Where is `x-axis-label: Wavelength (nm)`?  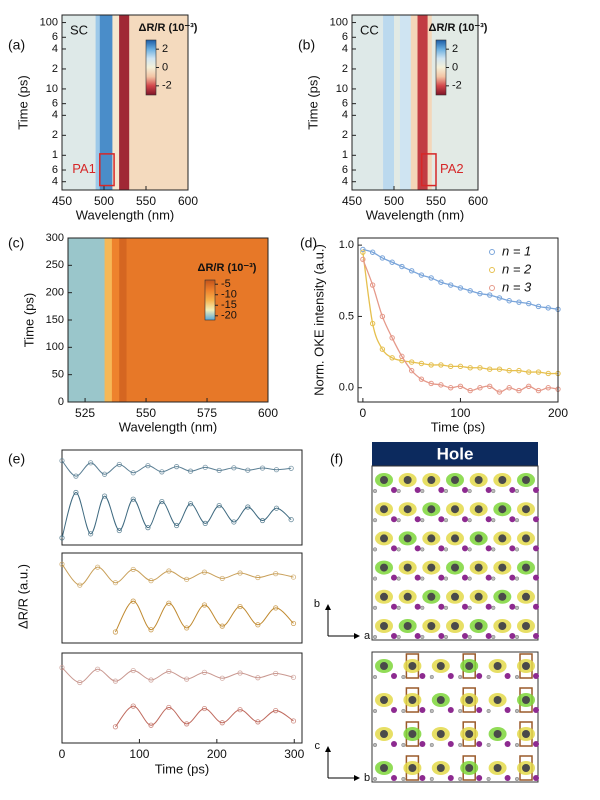
x-axis-label: Wavelength (nm) is located at coordinates (415, 214).